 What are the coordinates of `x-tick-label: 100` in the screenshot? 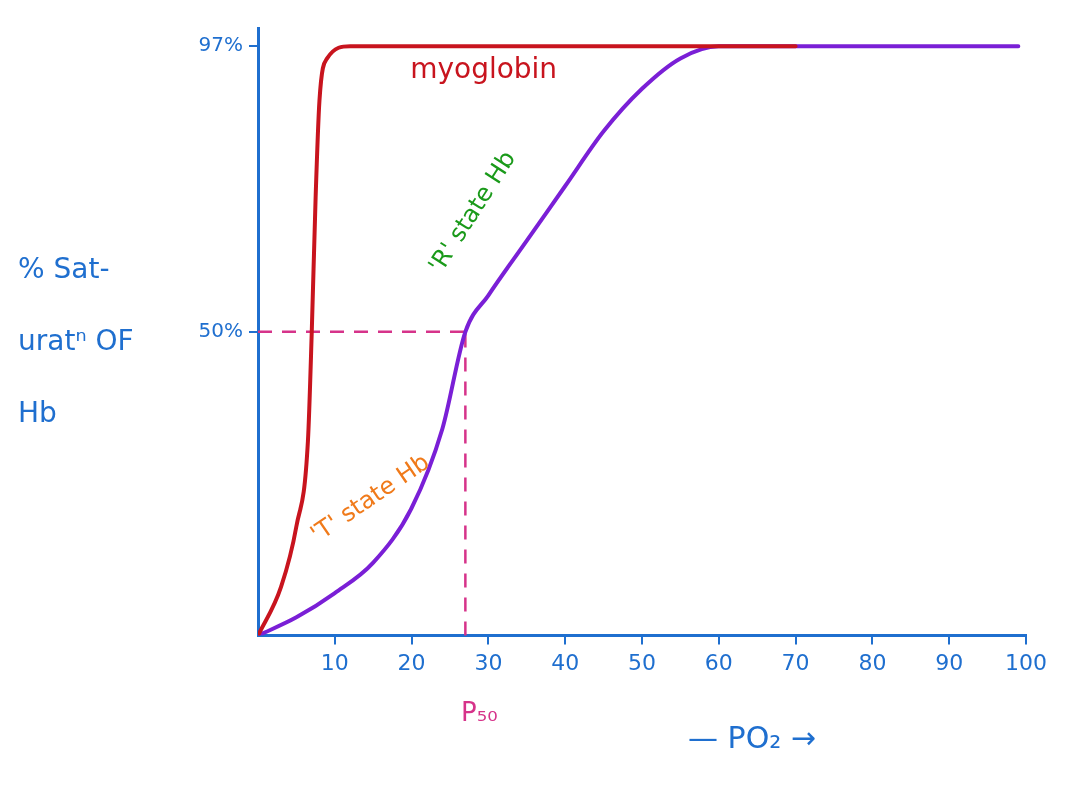 It's located at (1026, 662).